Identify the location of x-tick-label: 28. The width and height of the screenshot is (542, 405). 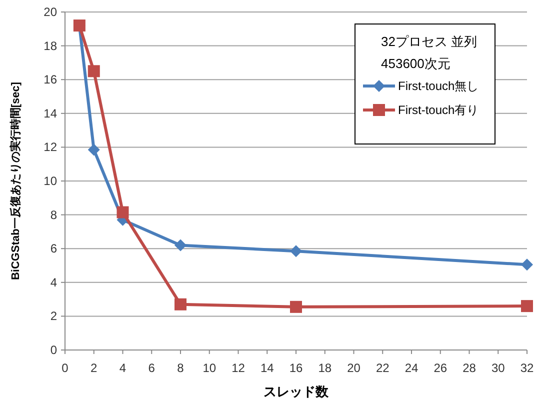
(469, 368).